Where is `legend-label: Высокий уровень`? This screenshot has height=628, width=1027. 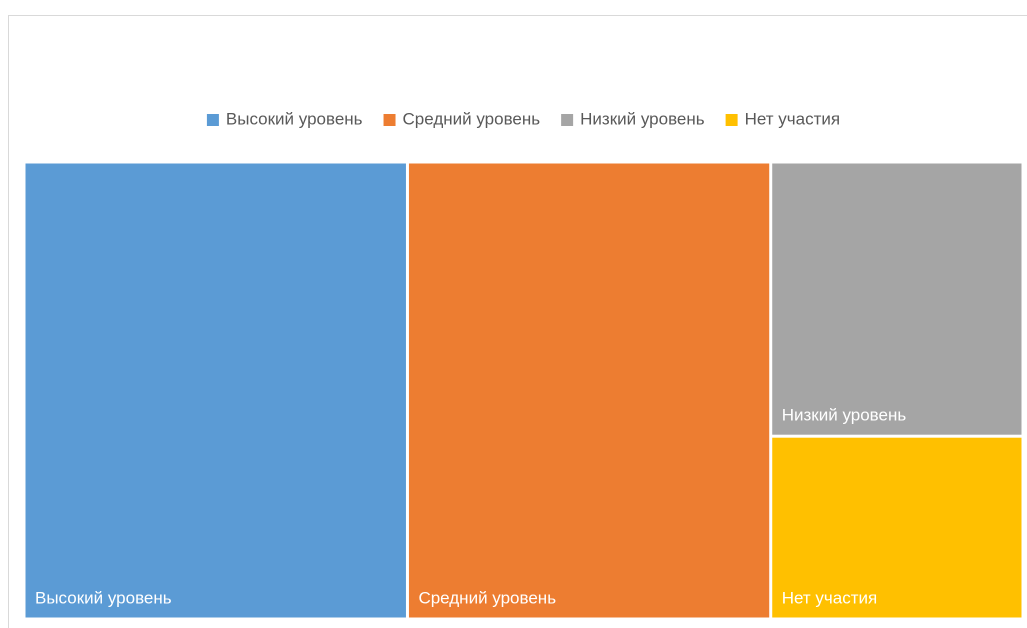
legend-label: Высокий уровень is located at coordinates (294, 118).